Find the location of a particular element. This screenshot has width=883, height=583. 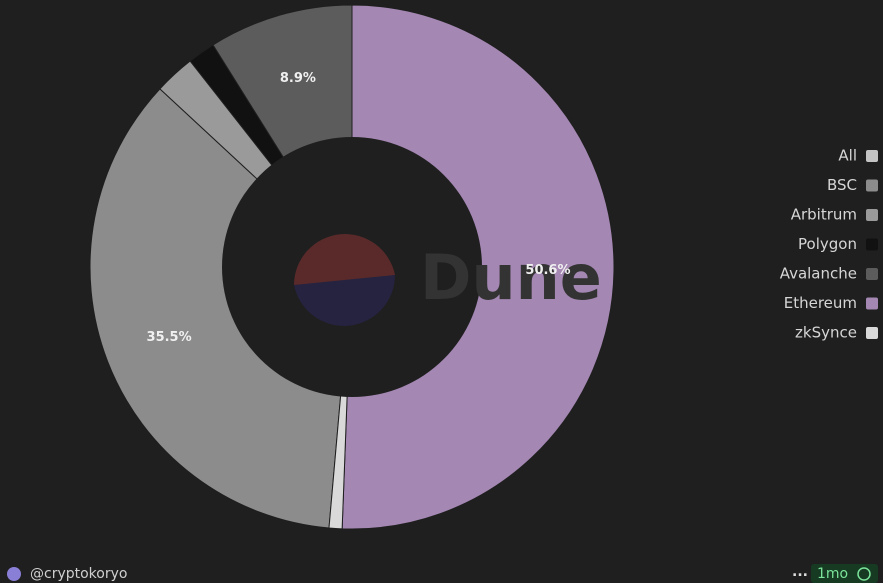

avatar is located at coordinates (14, 574).